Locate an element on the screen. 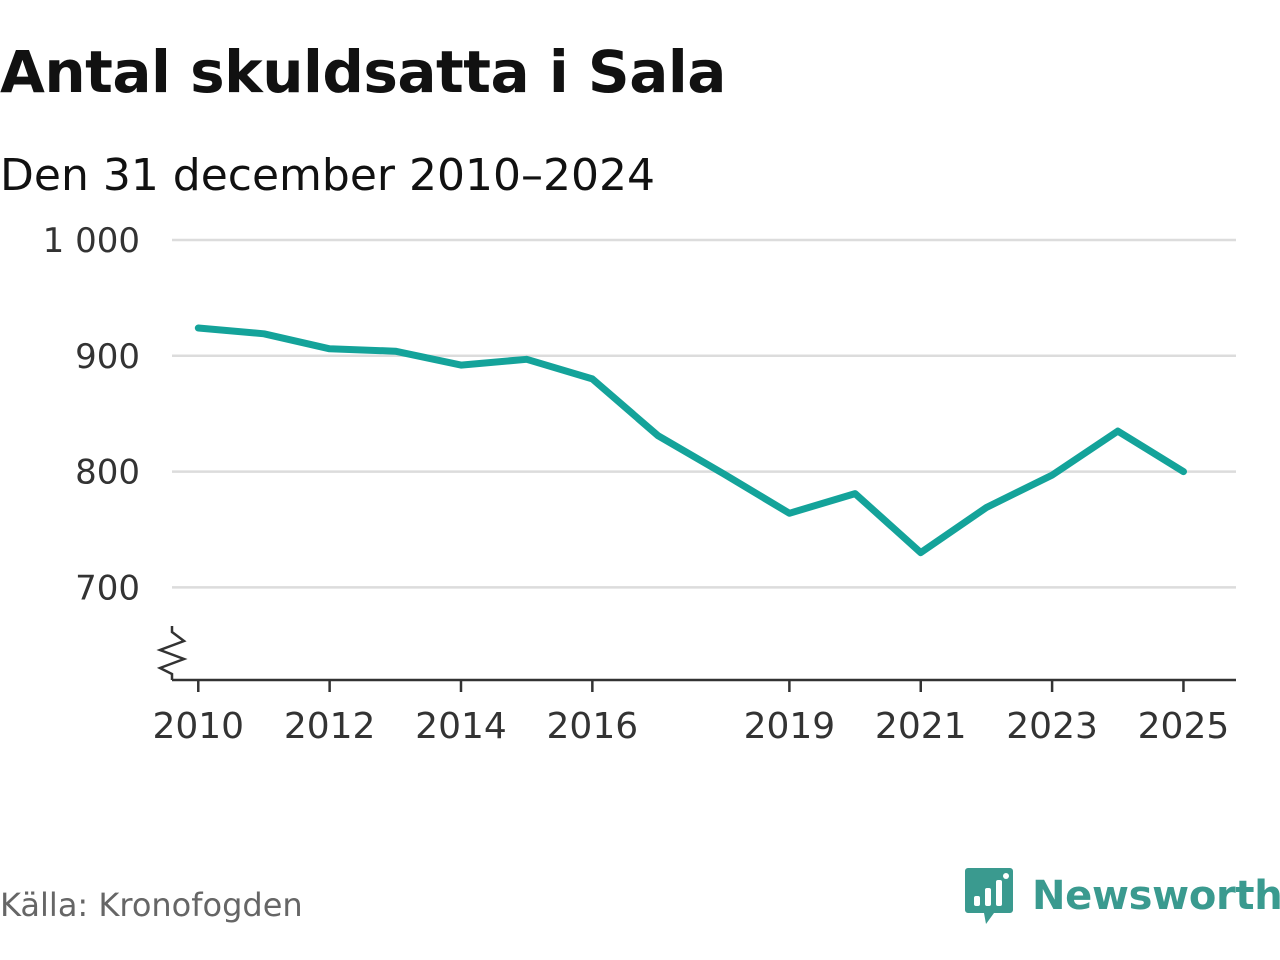  x-tick-label-2010: 2010 is located at coordinates (198, 726).